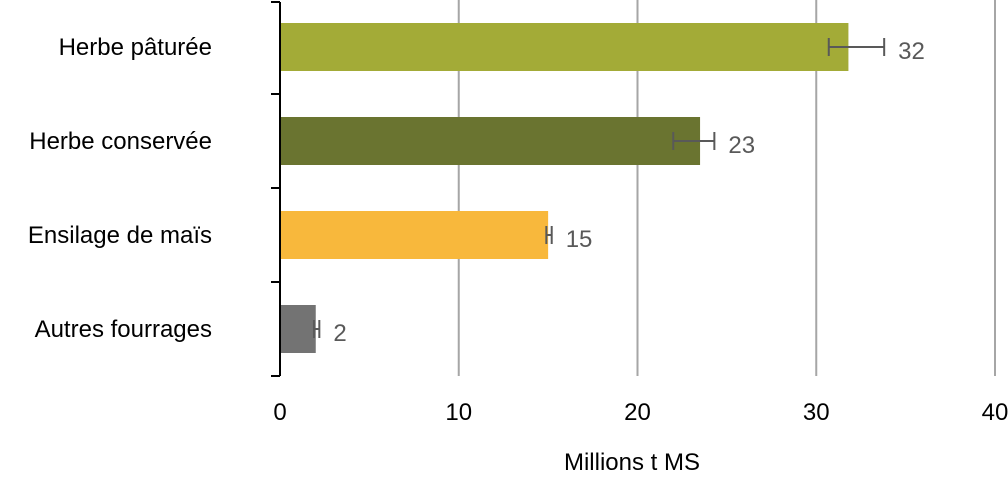 This screenshot has height=481, width=1008. What do you see at coordinates (579, 239) in the screenshot?
I see `data-label-3: 15` at bounding box center [579, 239].